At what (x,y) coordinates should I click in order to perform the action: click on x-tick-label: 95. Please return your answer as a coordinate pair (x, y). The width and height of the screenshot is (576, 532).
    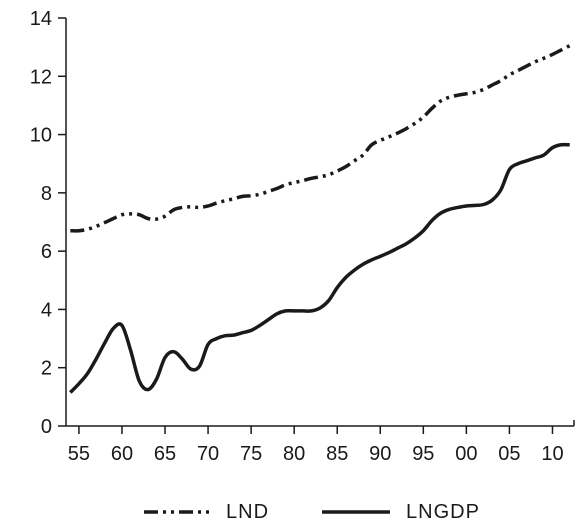
    Looking at the image, I should click on (423, 454).